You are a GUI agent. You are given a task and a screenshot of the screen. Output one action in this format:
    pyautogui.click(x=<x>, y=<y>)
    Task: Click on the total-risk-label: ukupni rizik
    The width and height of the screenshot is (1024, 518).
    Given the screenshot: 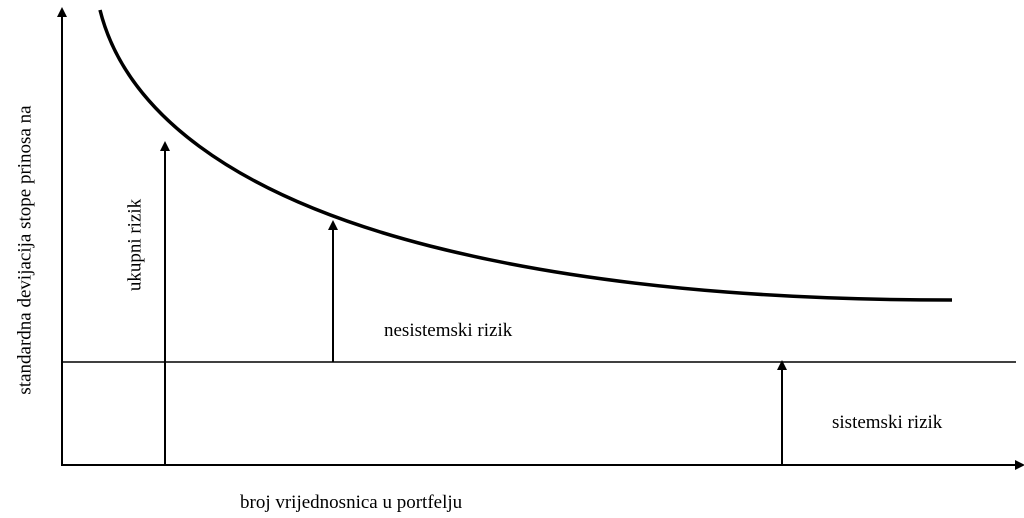 What is the action you would take?
    pyautogui.click(x=134, y=244)
    